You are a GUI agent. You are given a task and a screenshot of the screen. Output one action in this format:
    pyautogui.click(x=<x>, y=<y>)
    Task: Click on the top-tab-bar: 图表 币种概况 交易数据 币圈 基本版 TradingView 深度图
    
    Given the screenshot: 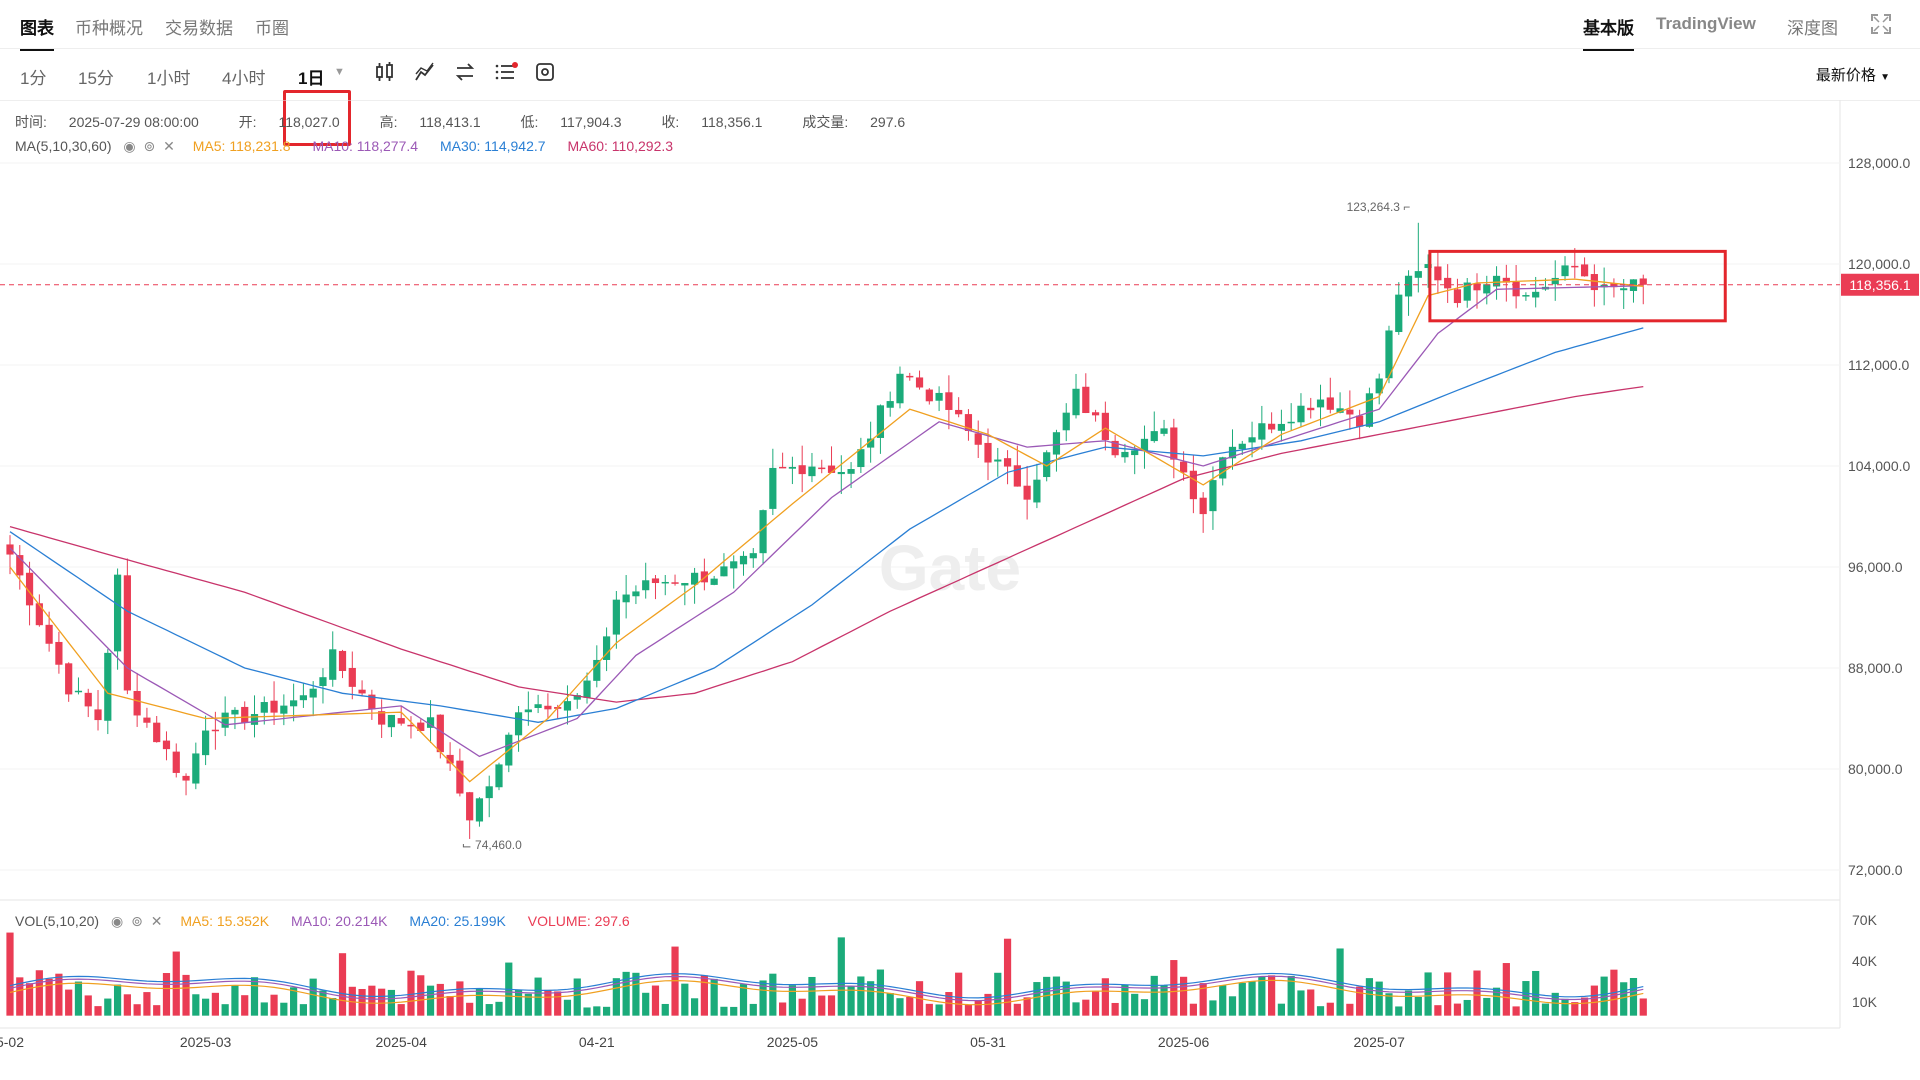 What is the action you would take?
    pyautogui.click(x=960, y=25)
    